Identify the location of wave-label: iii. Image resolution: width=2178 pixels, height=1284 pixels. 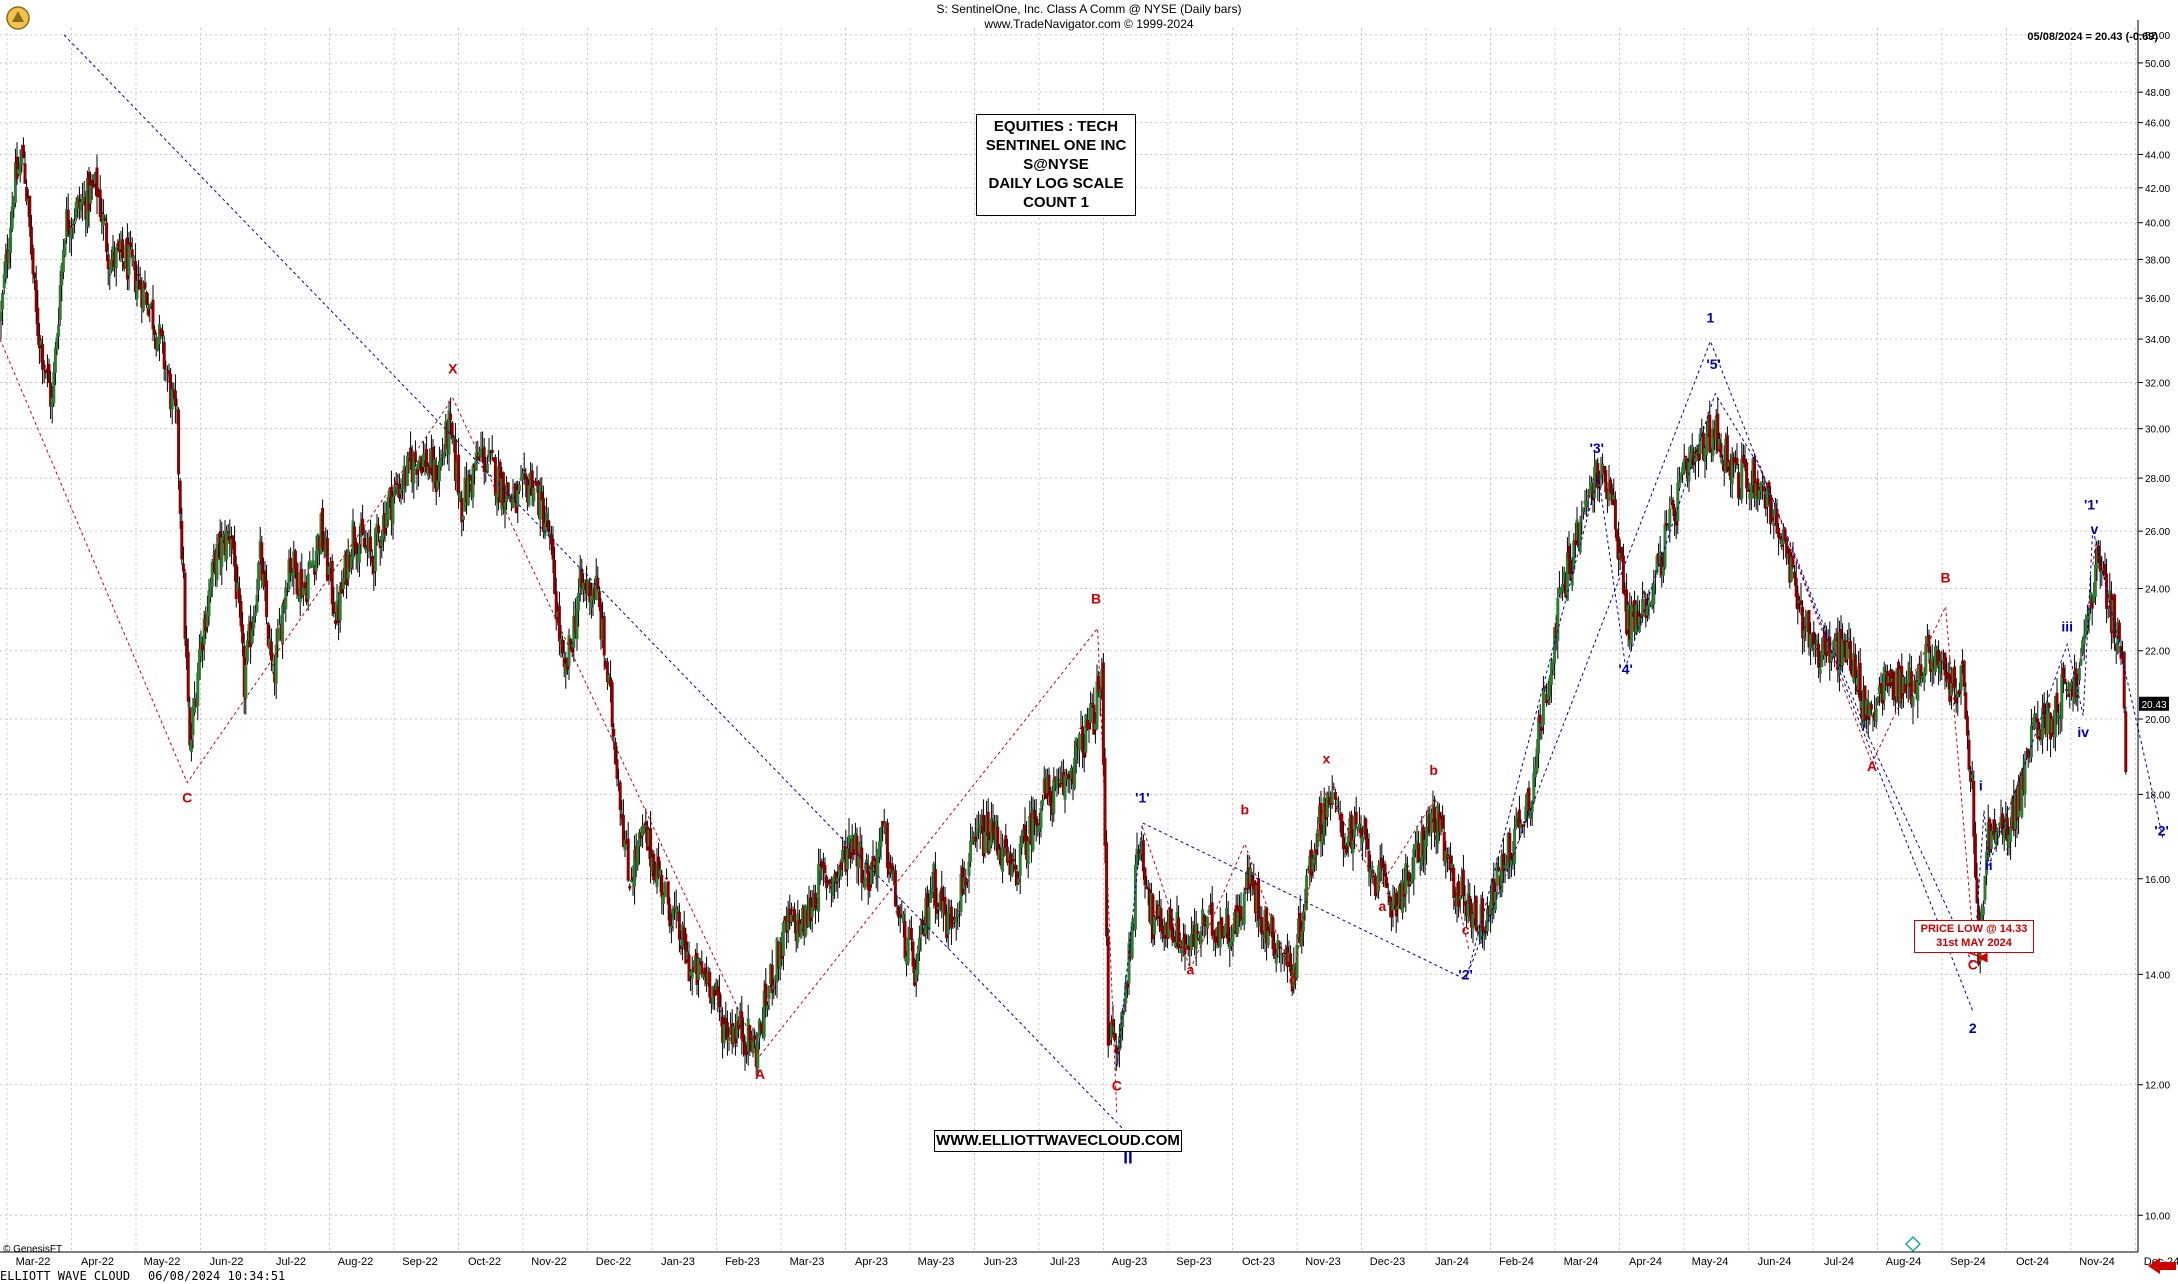
(2067, 626).